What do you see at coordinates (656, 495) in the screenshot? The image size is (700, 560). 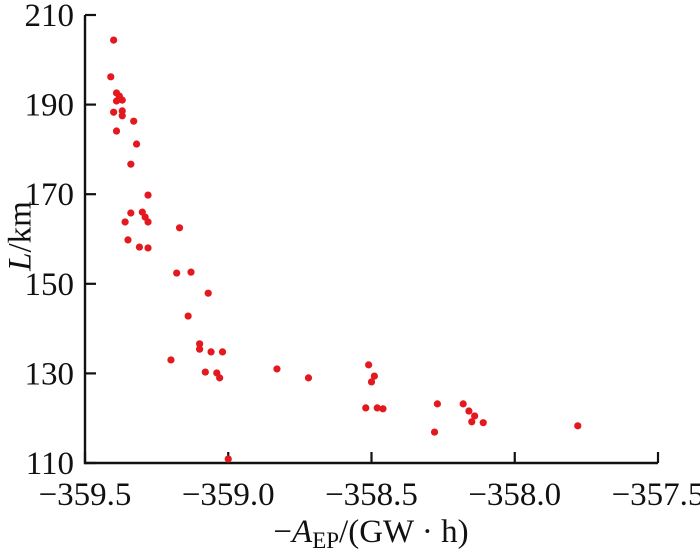 I see `x-tick-label: −357.5` at bounding box center [656, 495].